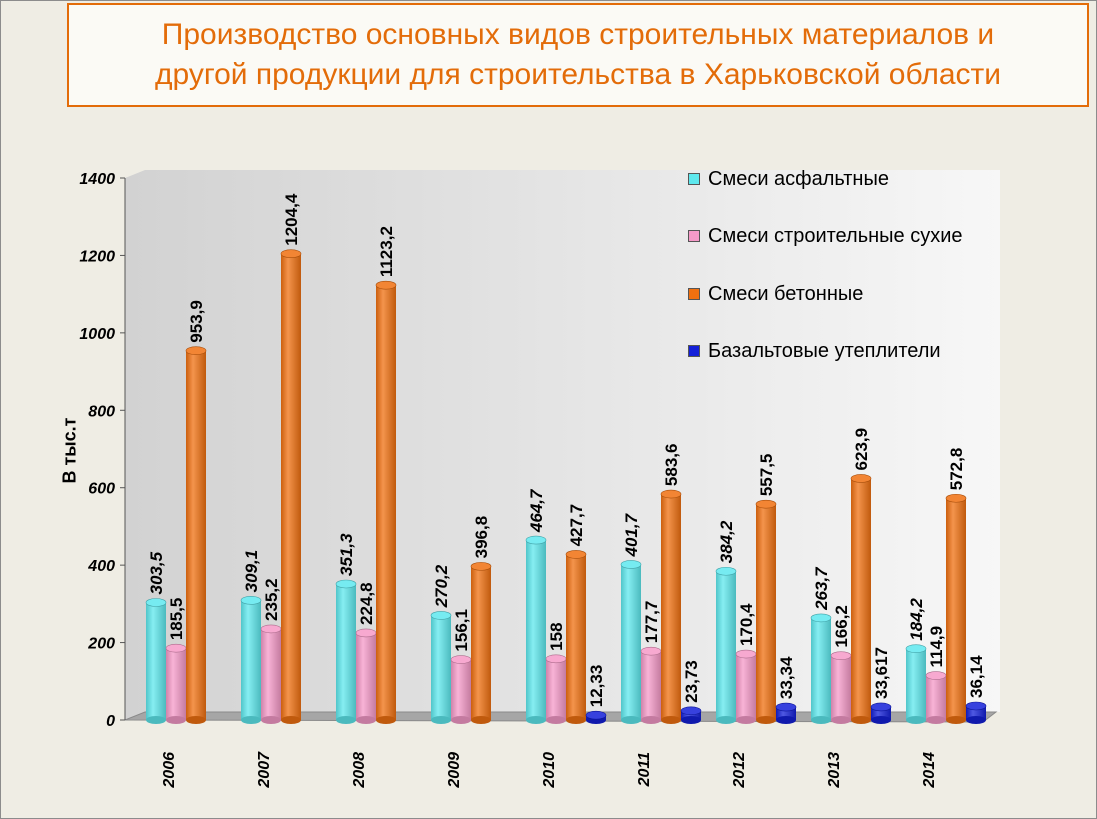  Describe the element at coordinates (97, 179) in the screenshot. I see `y-tick-label: 1400` at that location.